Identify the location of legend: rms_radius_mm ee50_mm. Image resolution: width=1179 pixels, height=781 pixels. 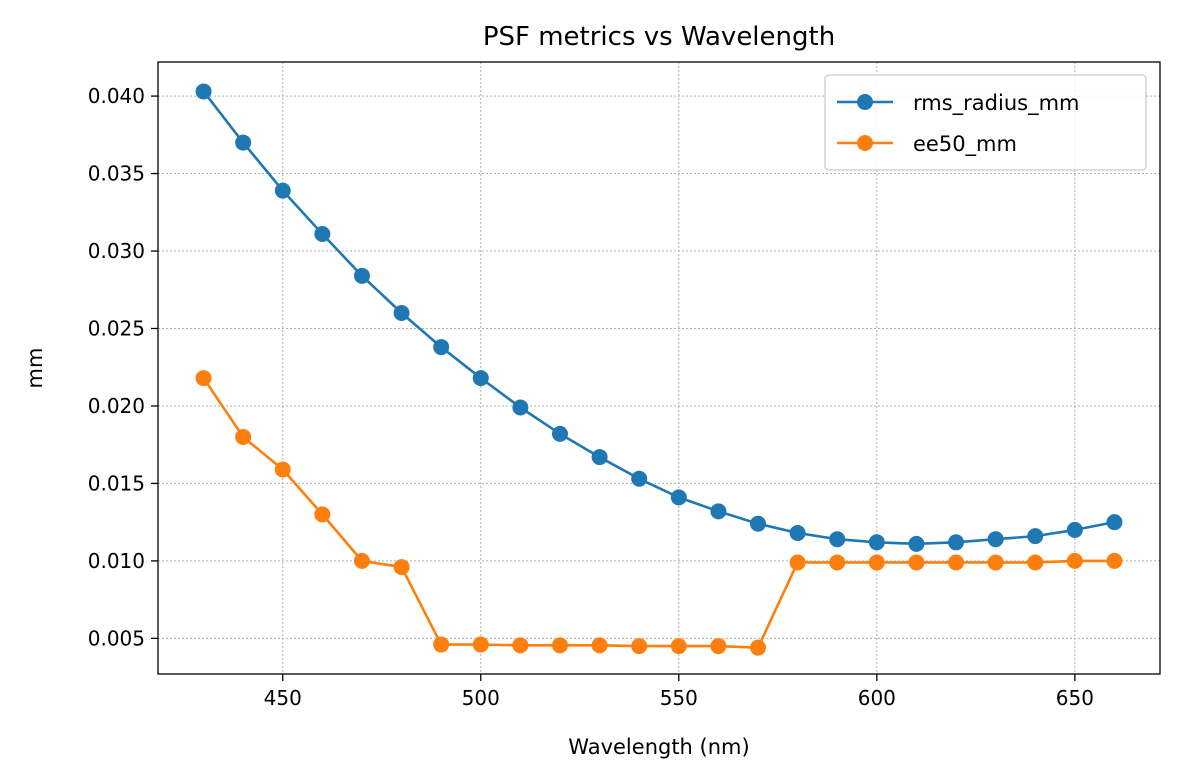
(985, 122).